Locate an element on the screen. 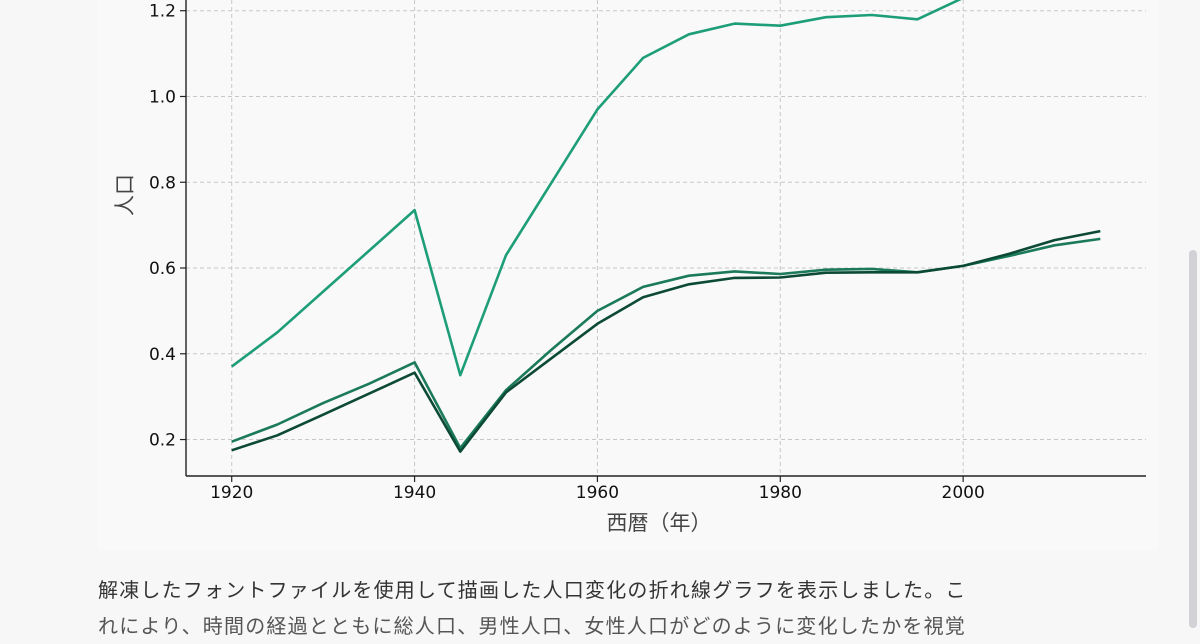 The width and height of the screenshot is (1200, 644). y-axis-label: 人口 is located at coordinates (125, 195).